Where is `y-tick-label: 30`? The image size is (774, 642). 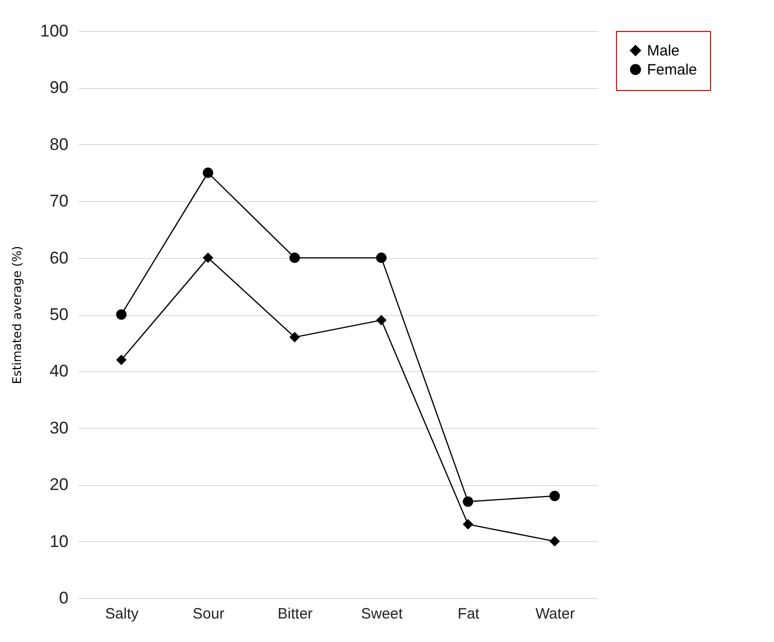
y-tick-label: 30 is located at coordinates (59, 428).